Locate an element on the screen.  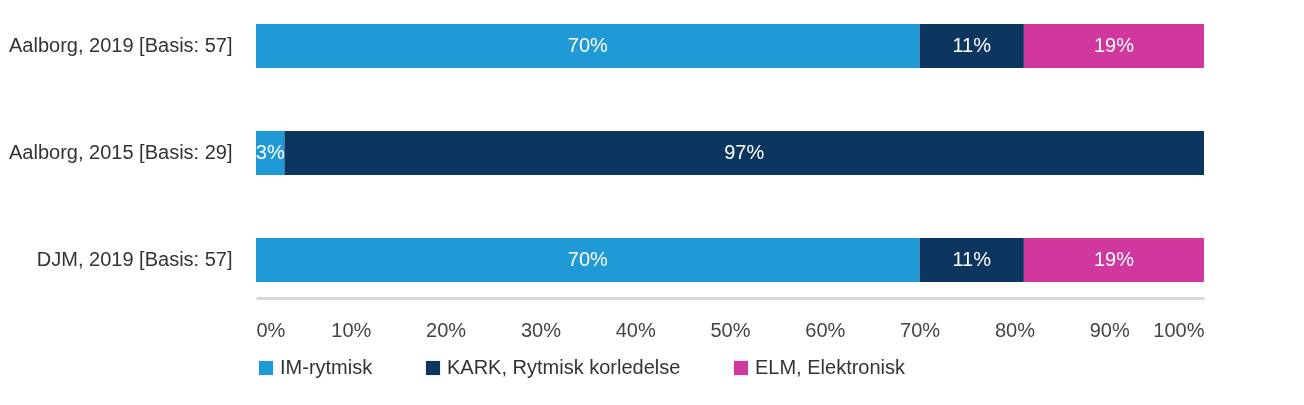
x-tick-label: 80% is located at coordinates (1015, 329).